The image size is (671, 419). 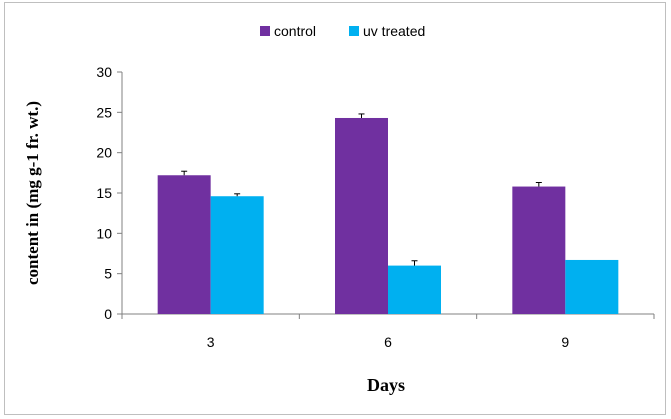 I want to click on y-tick-label: 15, so click(x=104, y=193).